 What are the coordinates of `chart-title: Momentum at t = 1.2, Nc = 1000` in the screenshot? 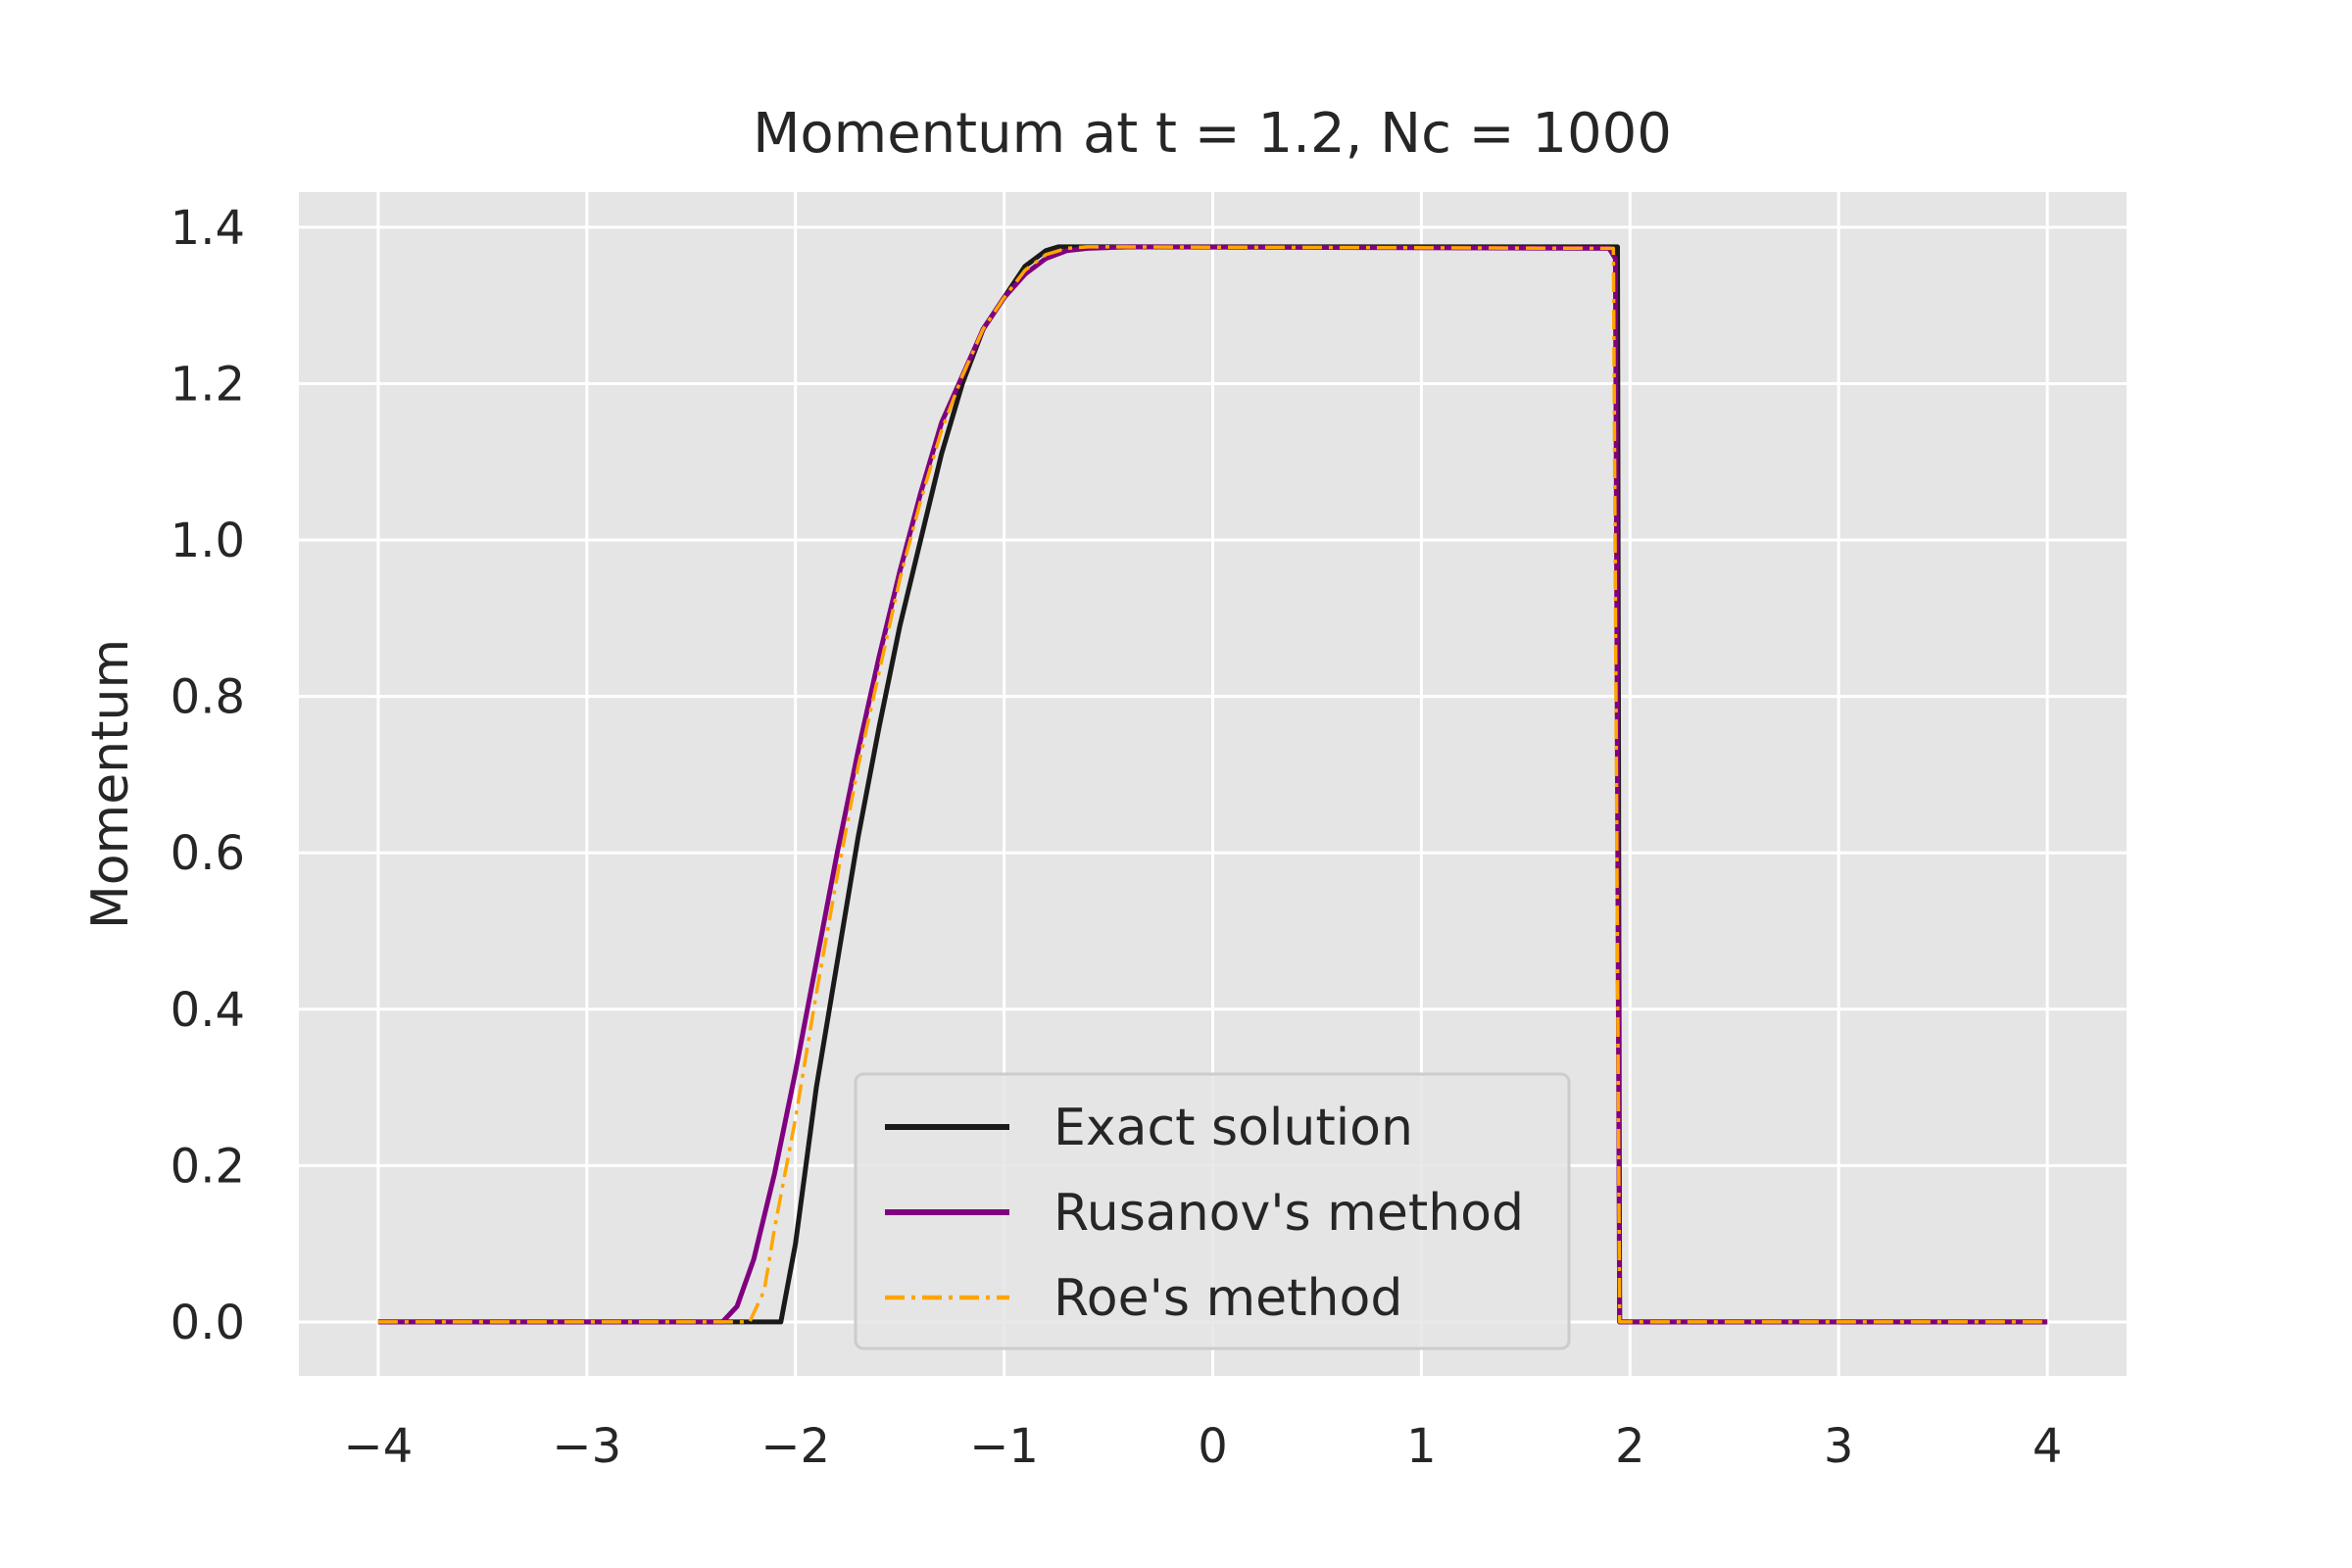 It's located at (1212, 134).